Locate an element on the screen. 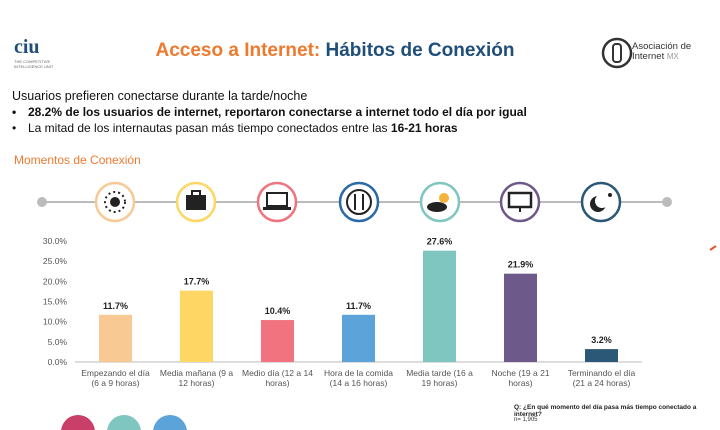  logo-right-word: Internet is located at coordinates (648, 56).